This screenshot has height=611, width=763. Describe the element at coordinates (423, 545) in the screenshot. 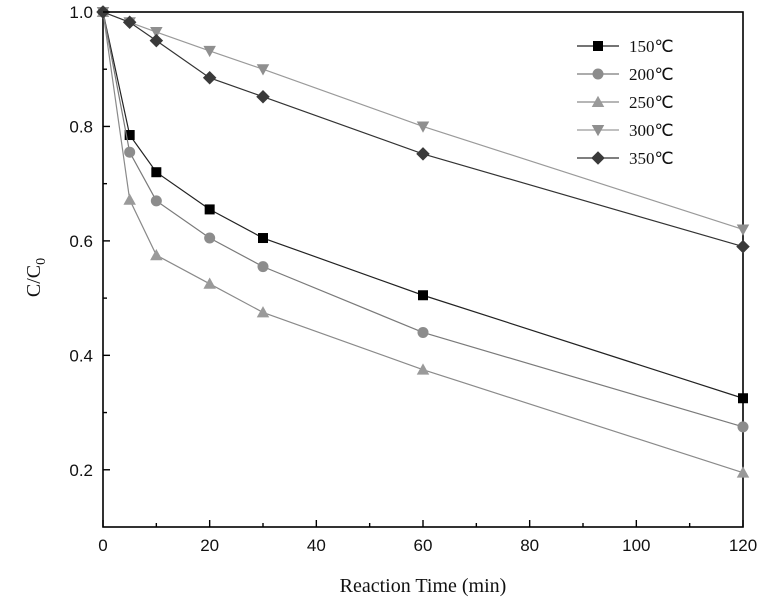

I see `x-tick-label: 60` at that location.